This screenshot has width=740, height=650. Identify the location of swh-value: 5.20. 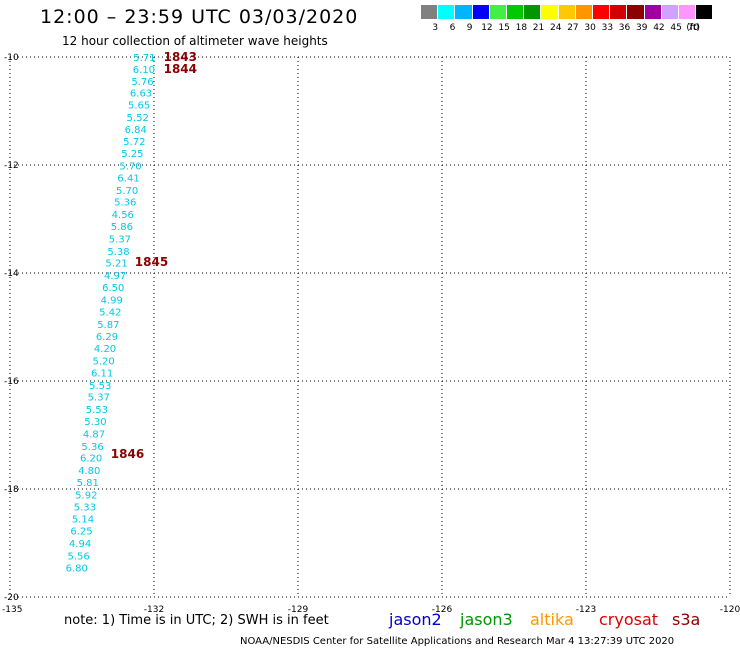
(103, 361).